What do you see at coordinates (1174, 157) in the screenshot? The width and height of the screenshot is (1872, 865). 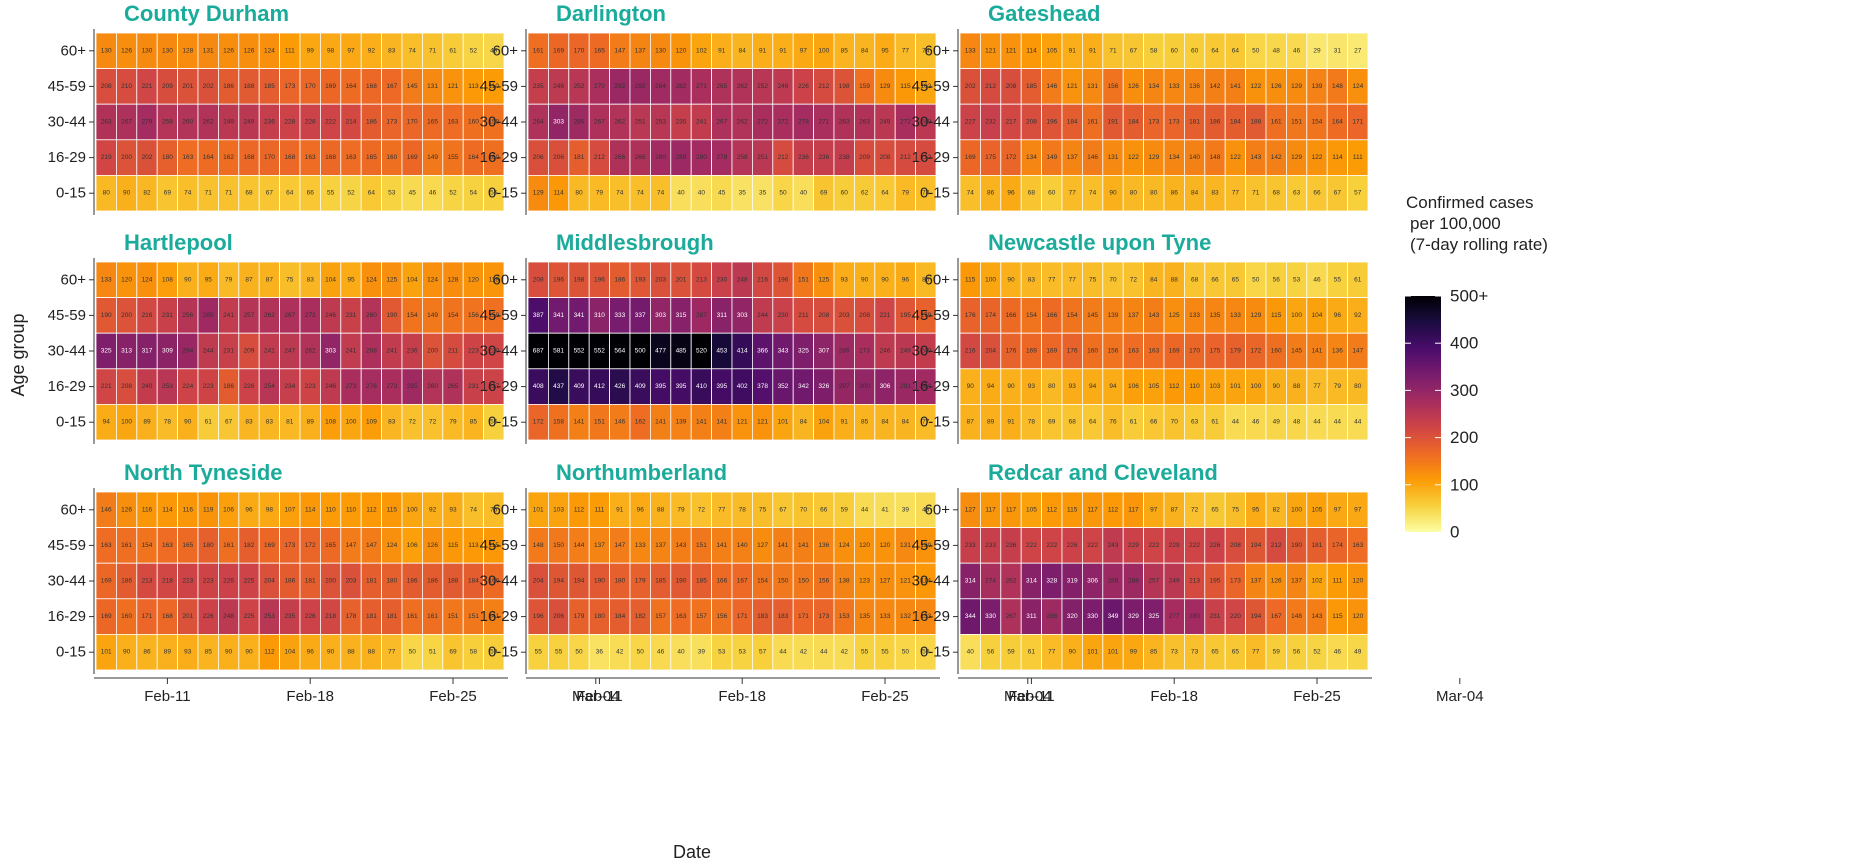 I see `cell-value-label: 134` at bounding box center [1174, 157].